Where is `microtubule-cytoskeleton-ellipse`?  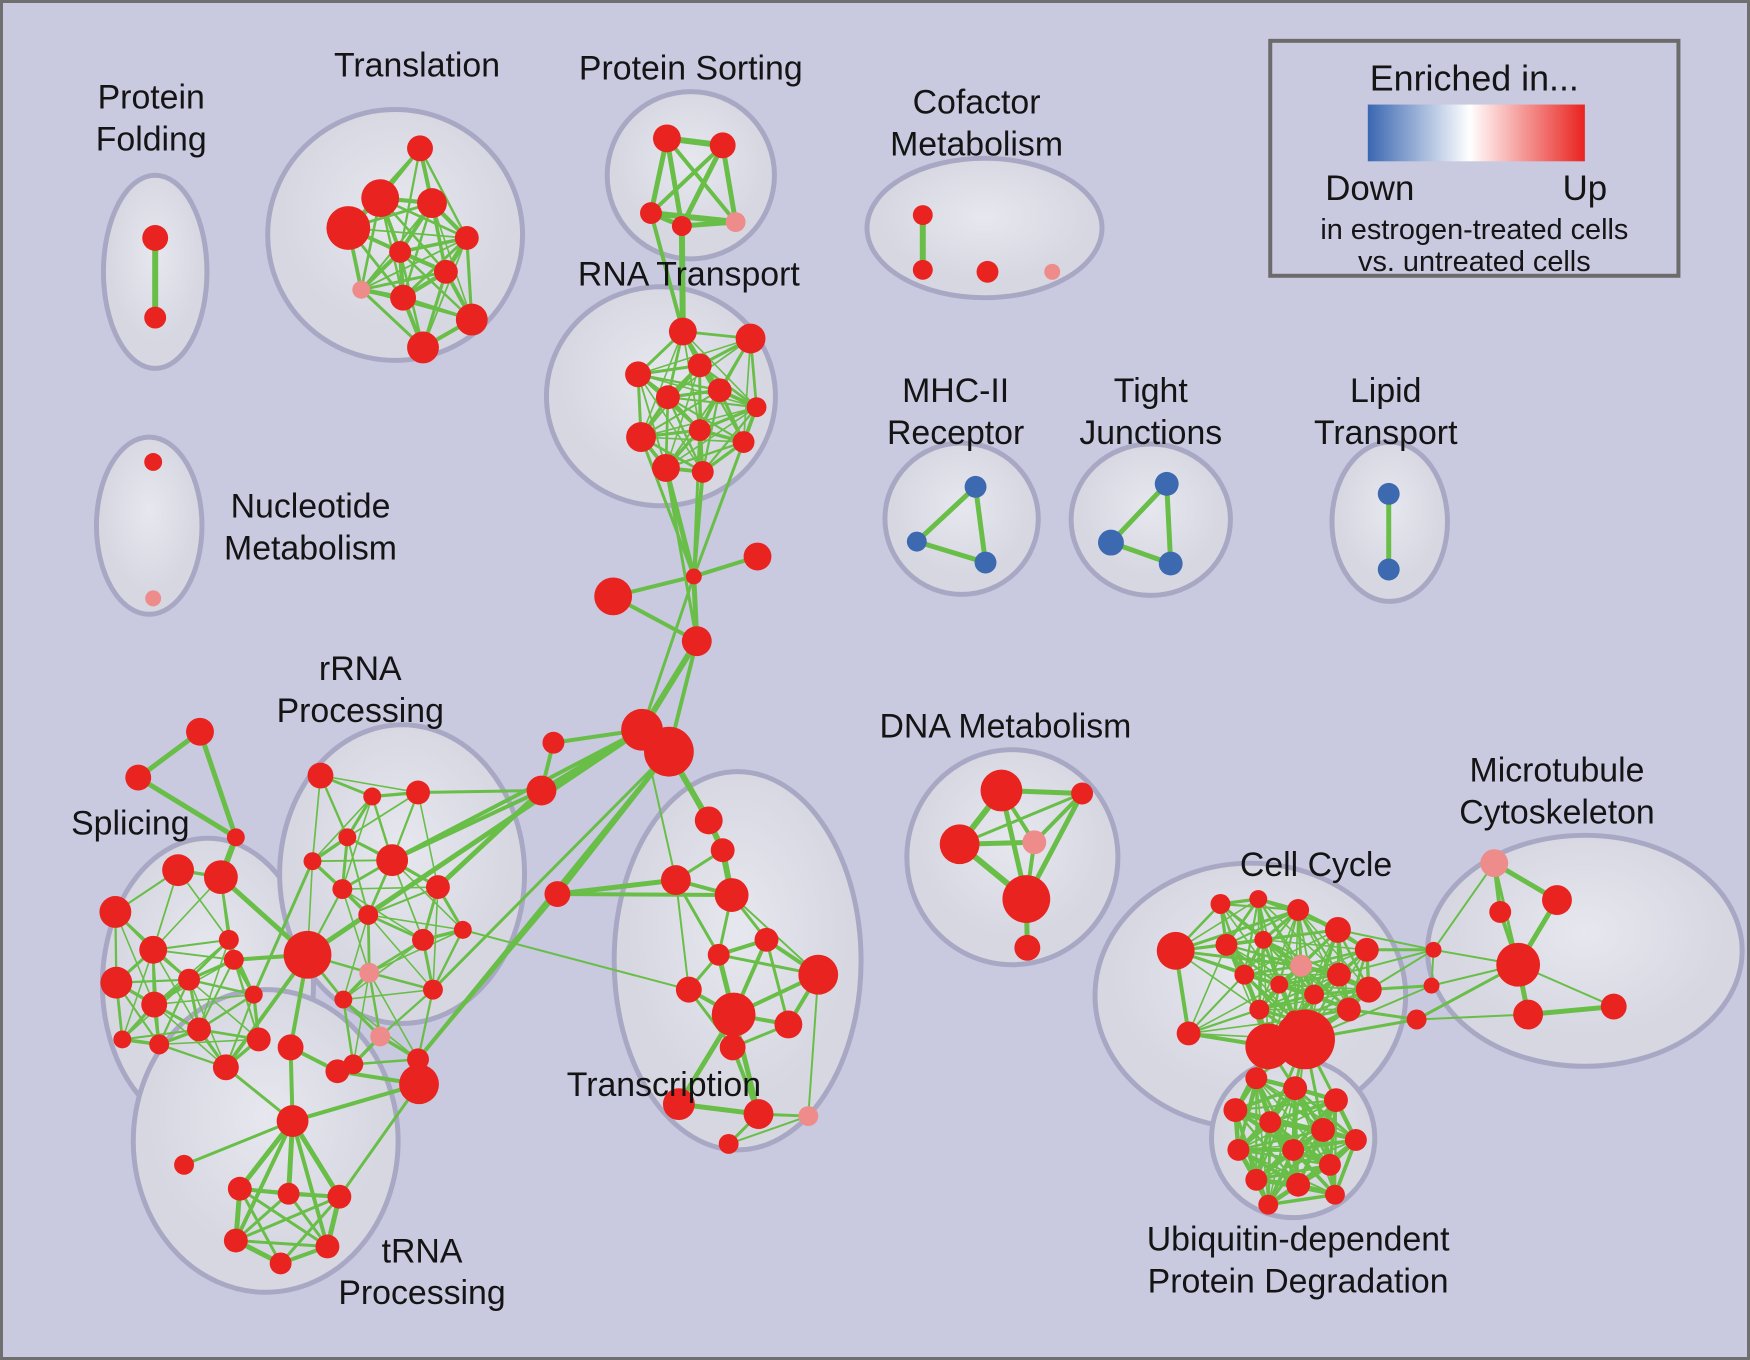
microtubule-cytoskeleton-ellipse is located at coordinates (1585, 950).